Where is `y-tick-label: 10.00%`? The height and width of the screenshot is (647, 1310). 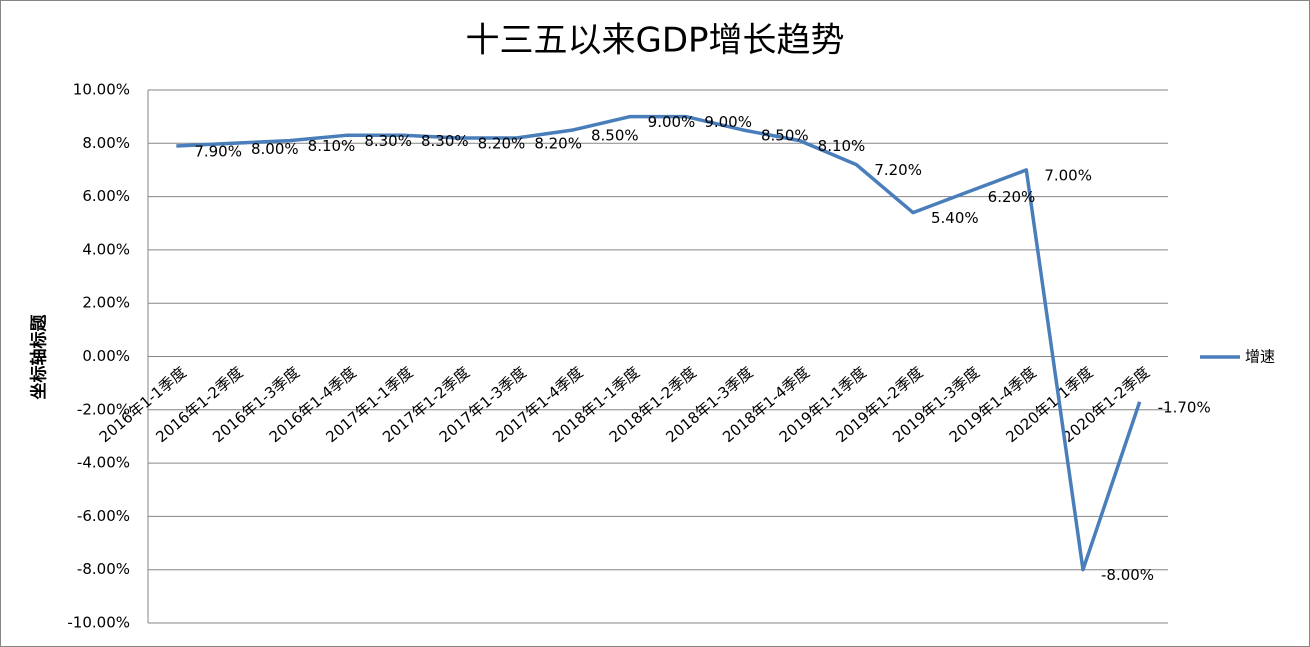
y-tick-label: 10.00% is located at coordinates (101, 90).